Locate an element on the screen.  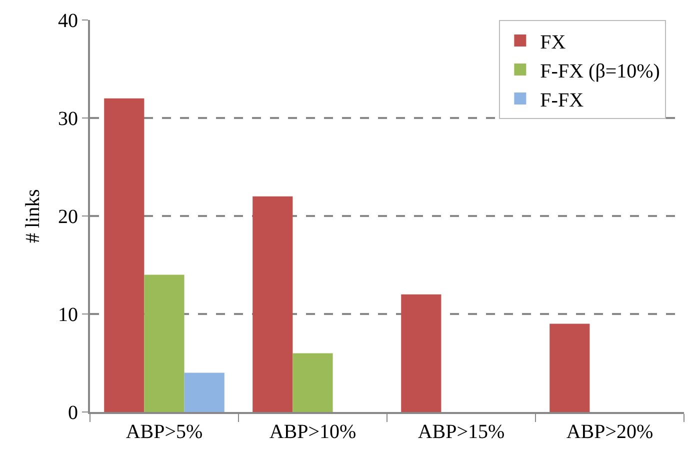
y-axis-title: # links is located at coordinates (33, 215).